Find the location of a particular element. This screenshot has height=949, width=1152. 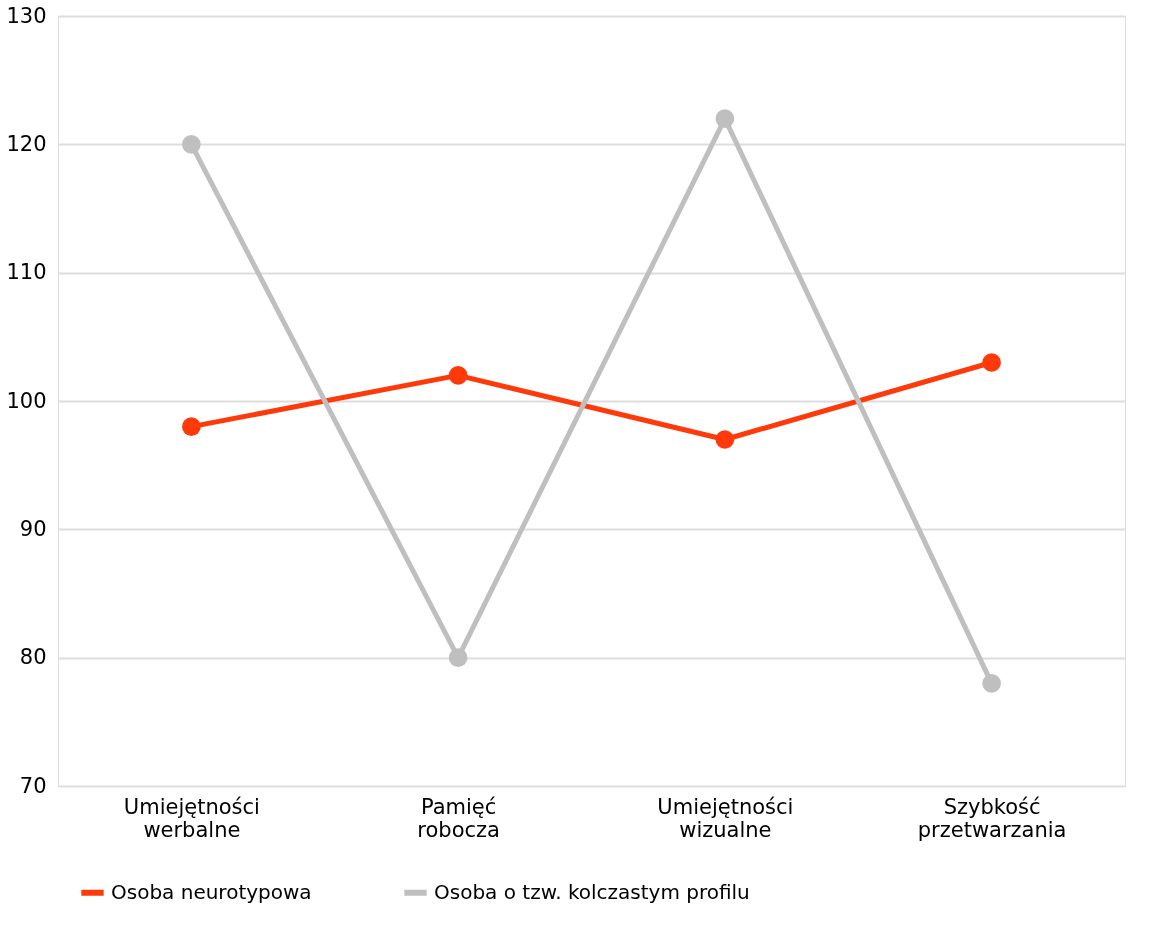

legend-label: Osoba neurotypowa is located at coordinates (211, 891).